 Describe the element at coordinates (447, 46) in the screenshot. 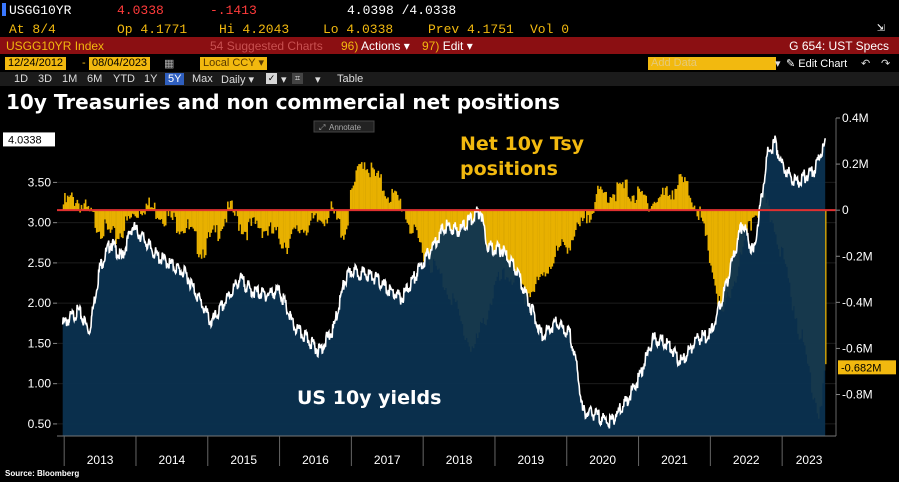

I see `edit-menu: 97) Edit ▾` at that location.